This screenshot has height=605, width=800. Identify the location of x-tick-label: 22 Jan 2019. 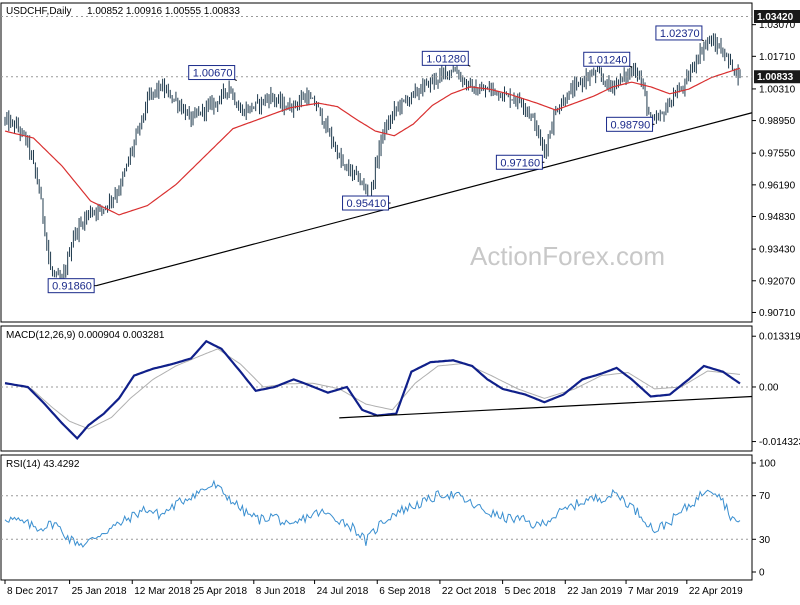
(594, 591).